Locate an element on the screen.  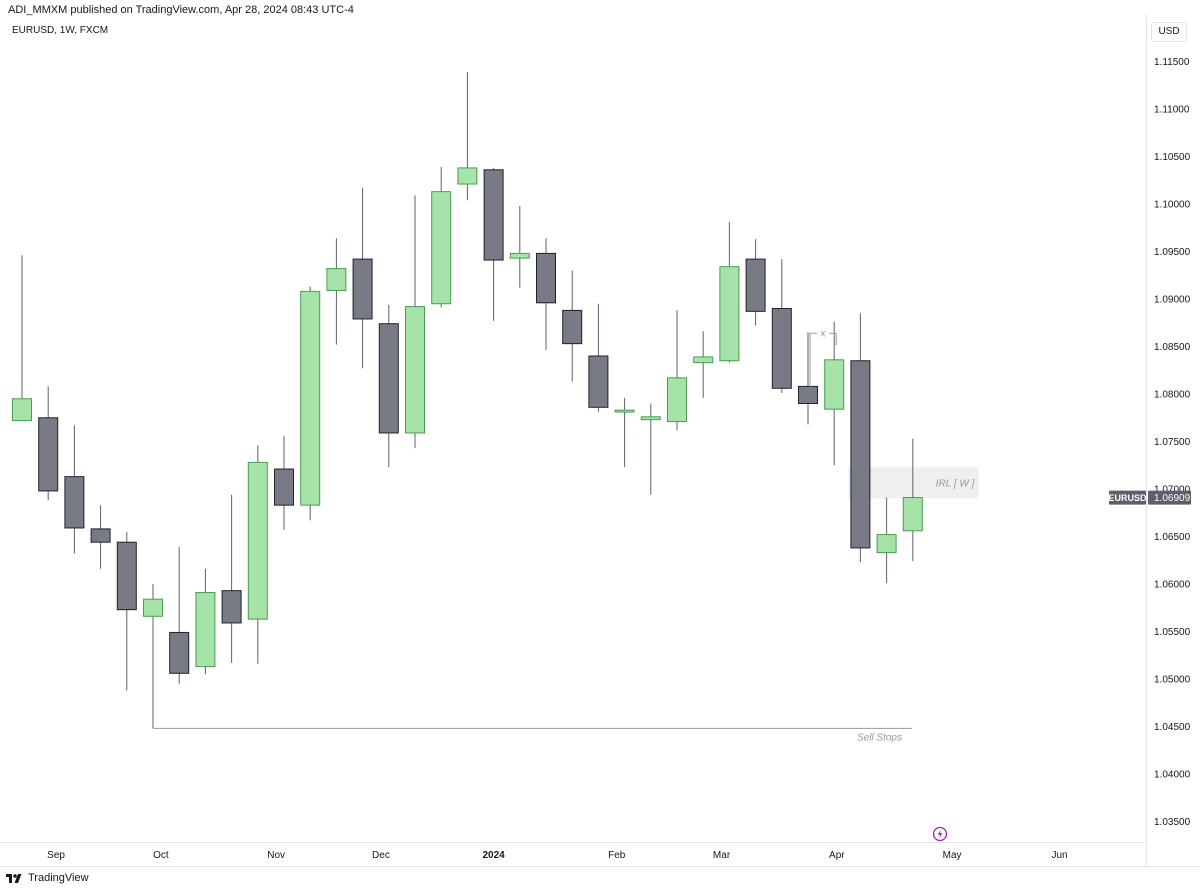
price-tick-label: 1.11000 is located at coordinates (1172, 110).